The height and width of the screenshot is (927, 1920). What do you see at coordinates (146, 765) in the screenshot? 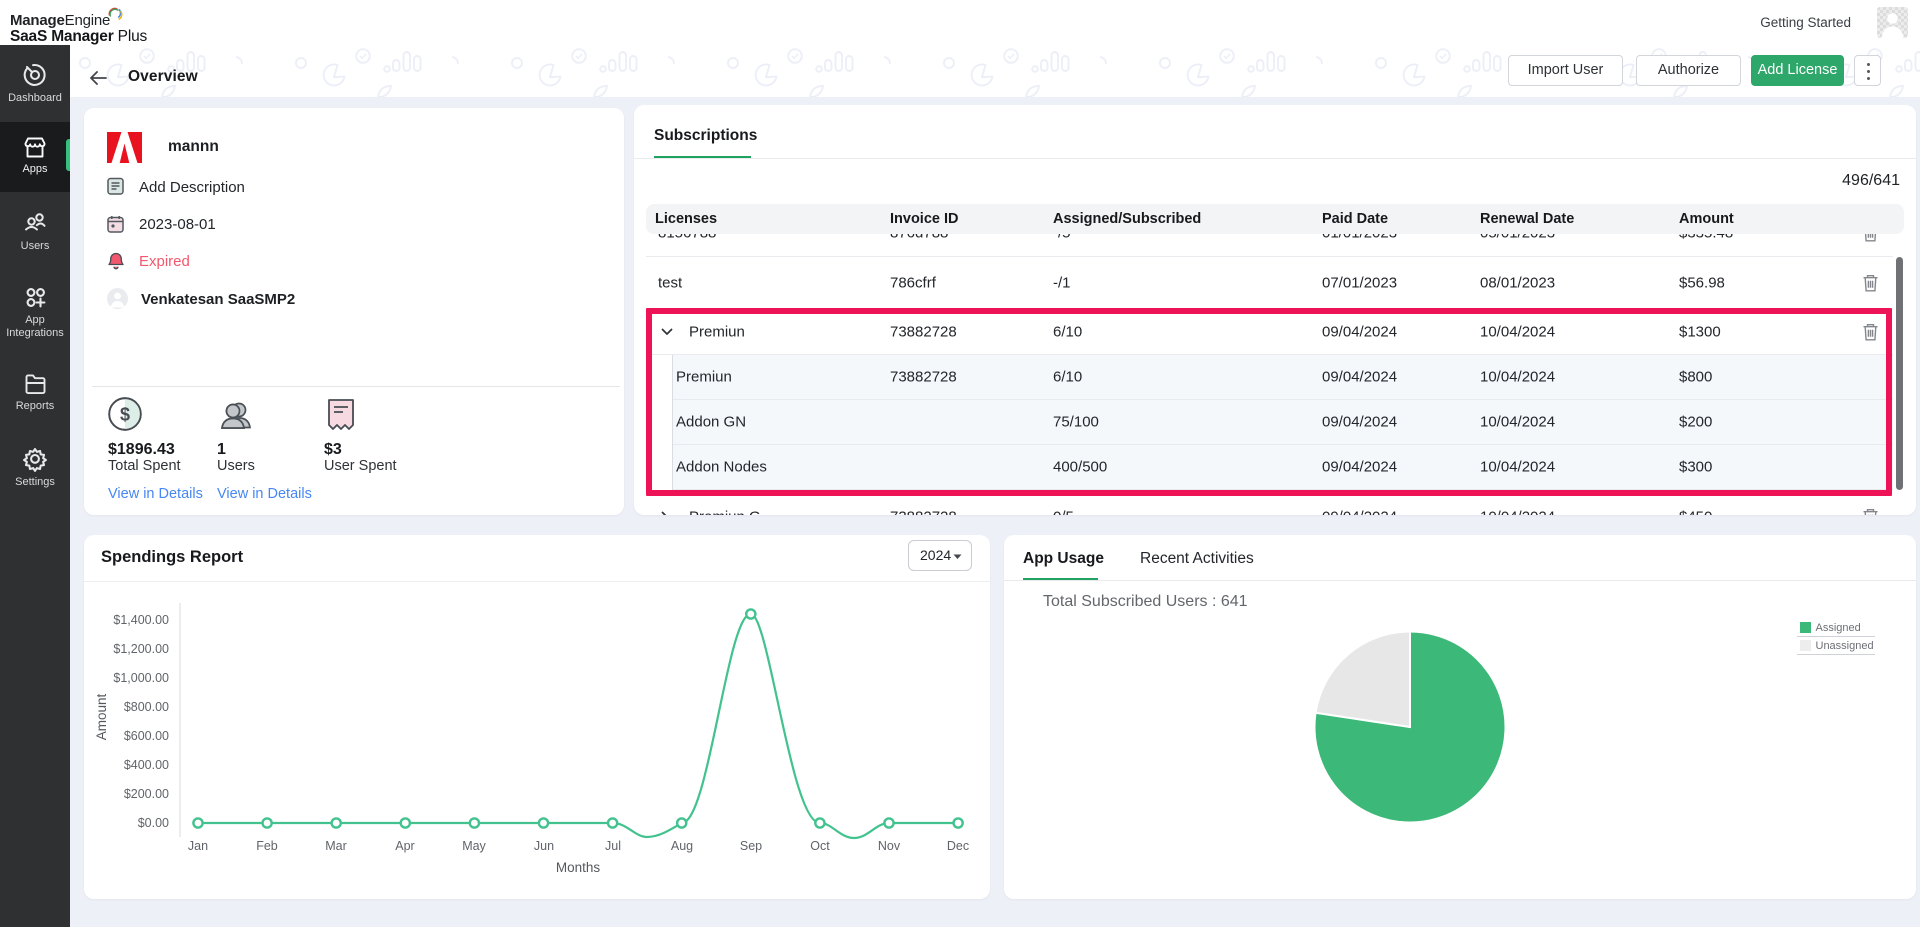
I see `svg-text: $400.00` at bounding box center [146, 765].